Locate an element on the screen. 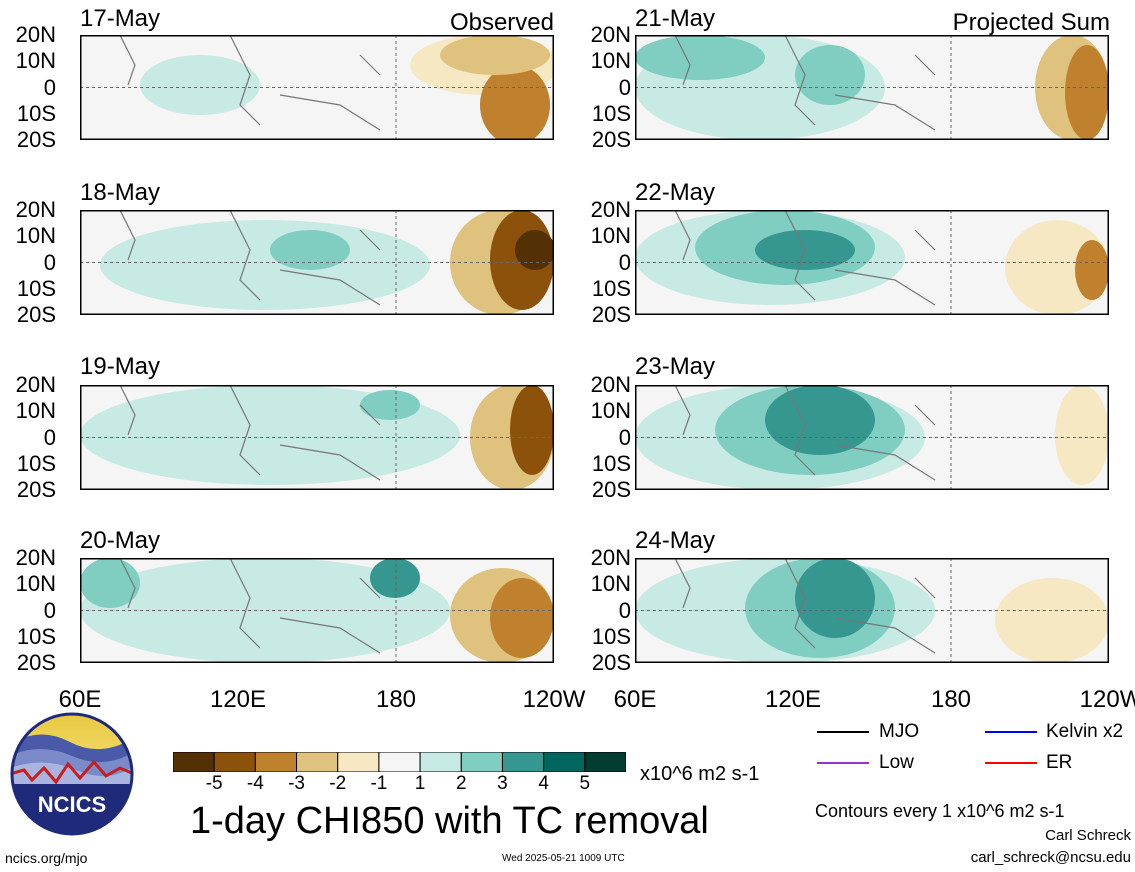 Image resolution: width=1135 pixels, height=872 pixels. colorbar-tick-label: -1 is located at coordinates (379, 783).